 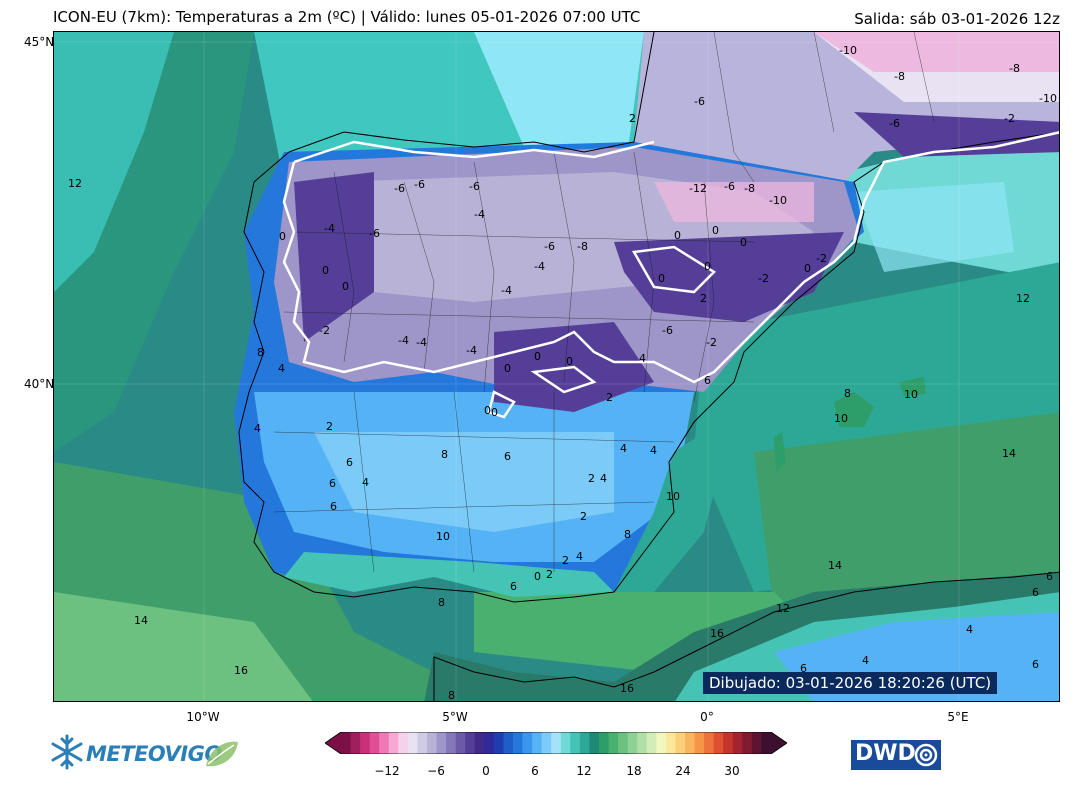 What do you see at coordinates (203, 717) in the screenshot?
I see `lon-label-10w: 10°W` at bounding box center [203, 717].